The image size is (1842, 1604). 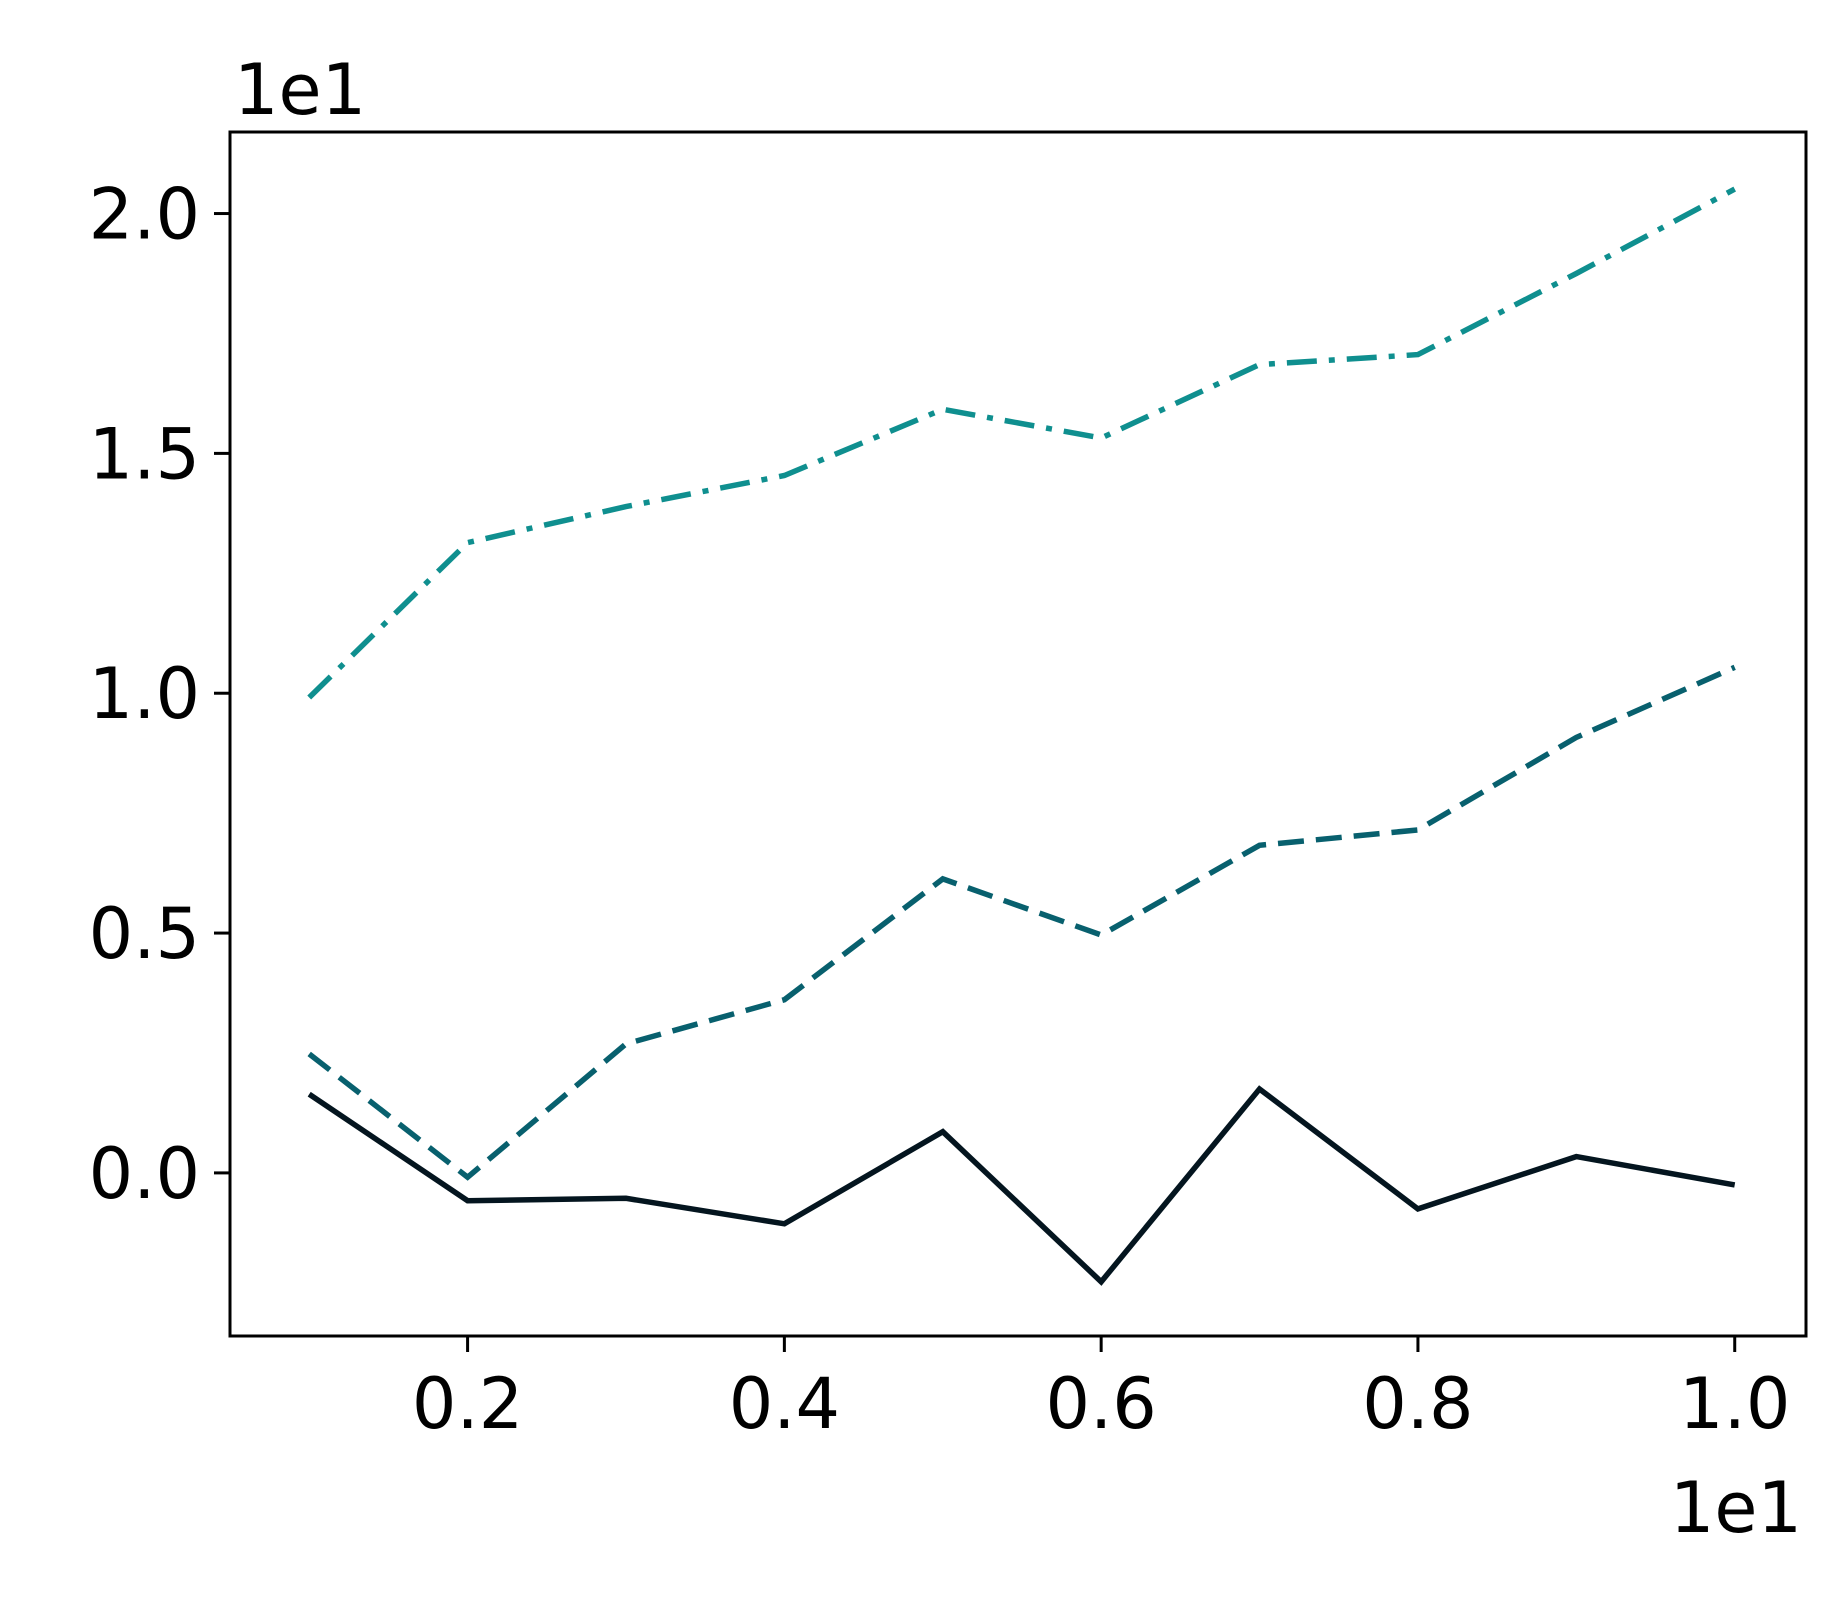 What do you see at coordinates (1736, 1508) in the screenshot?
I see `x-axis-offset-label: 1e1` at bounding box center [1736, 1508].